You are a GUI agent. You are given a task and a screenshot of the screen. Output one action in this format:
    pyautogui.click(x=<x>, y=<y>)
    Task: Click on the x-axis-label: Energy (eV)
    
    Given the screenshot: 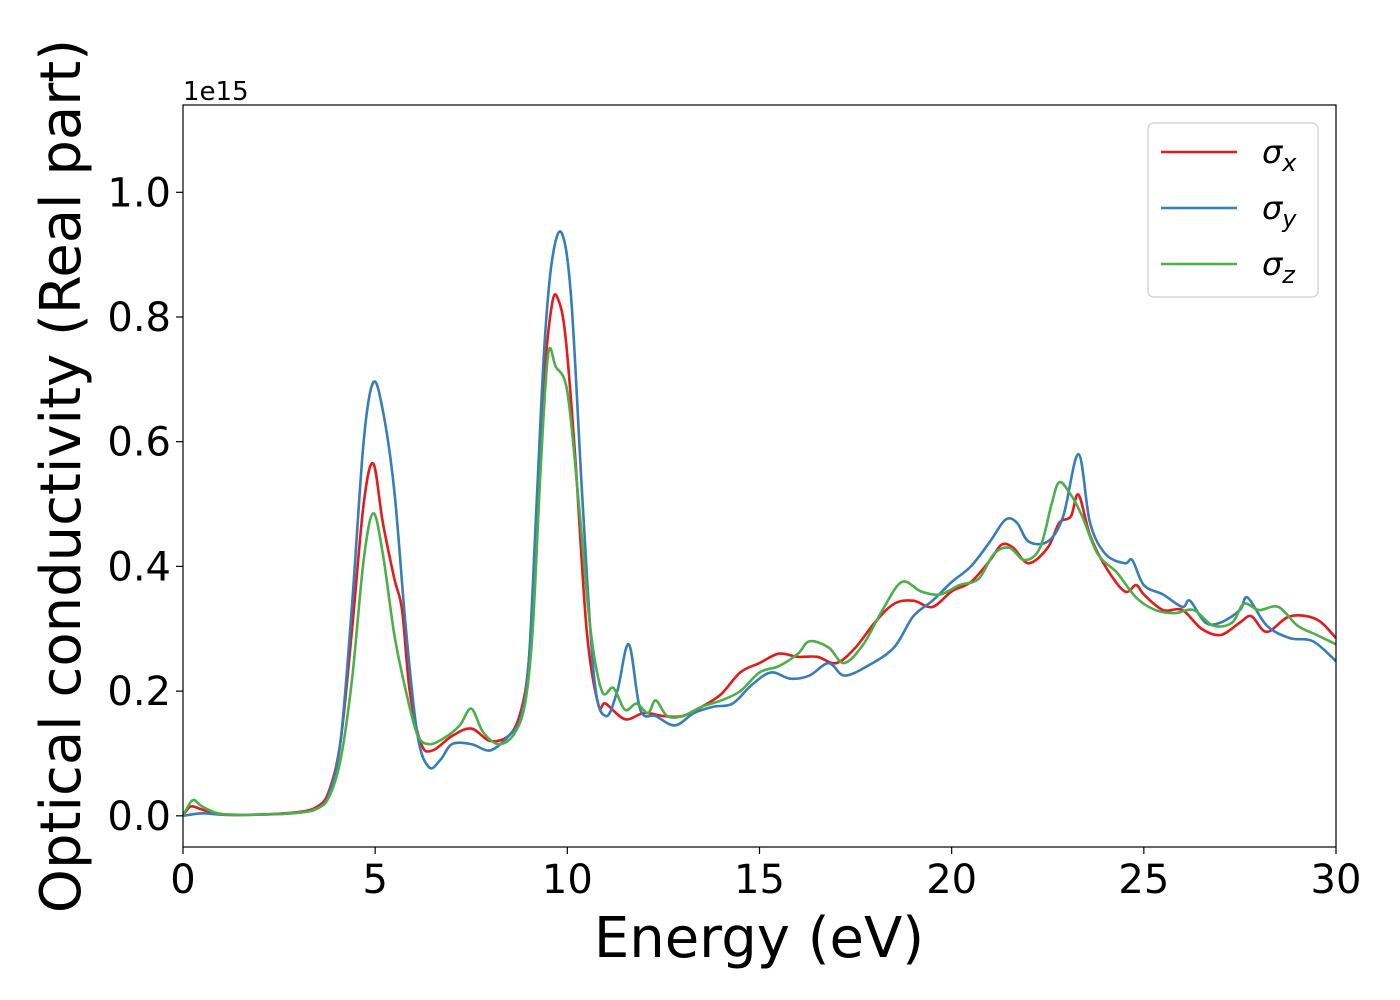 What is the action you would take?
    pyautogui.click(x=759, y=938)
    